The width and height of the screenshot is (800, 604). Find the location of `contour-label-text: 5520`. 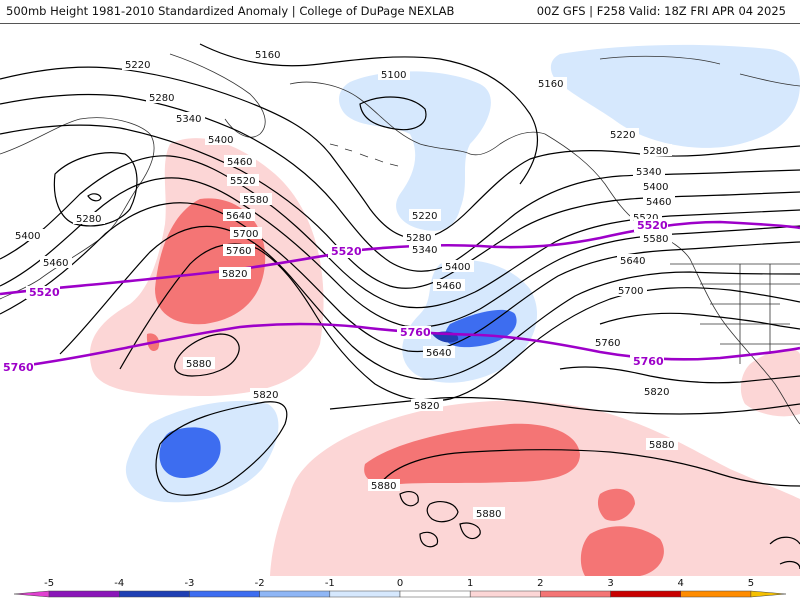

contour-label-text: 5520 is located at coordinates (645, 218).